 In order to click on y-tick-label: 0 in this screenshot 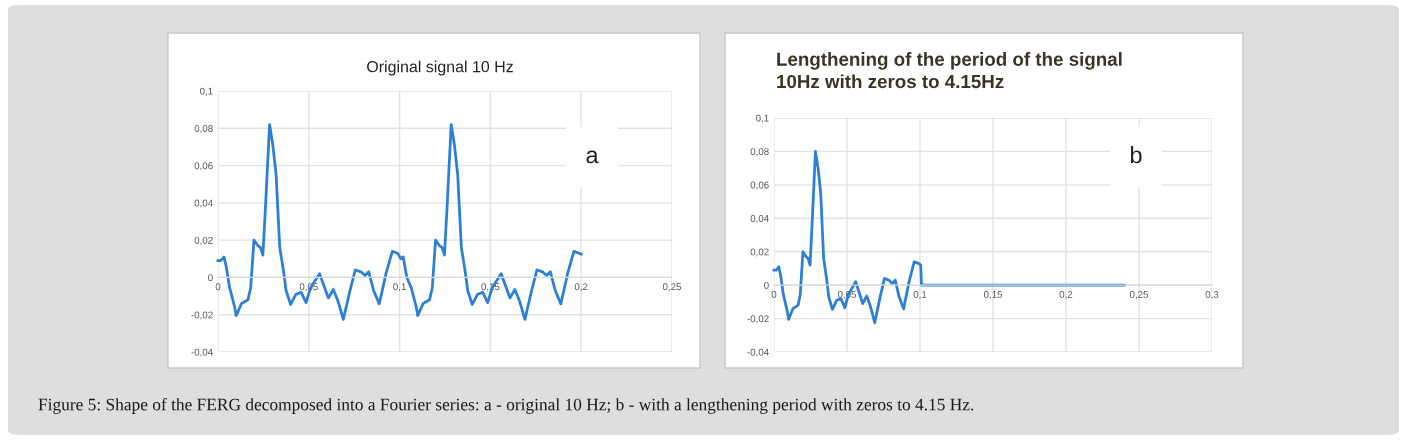, I will do `click(210, 278)`.